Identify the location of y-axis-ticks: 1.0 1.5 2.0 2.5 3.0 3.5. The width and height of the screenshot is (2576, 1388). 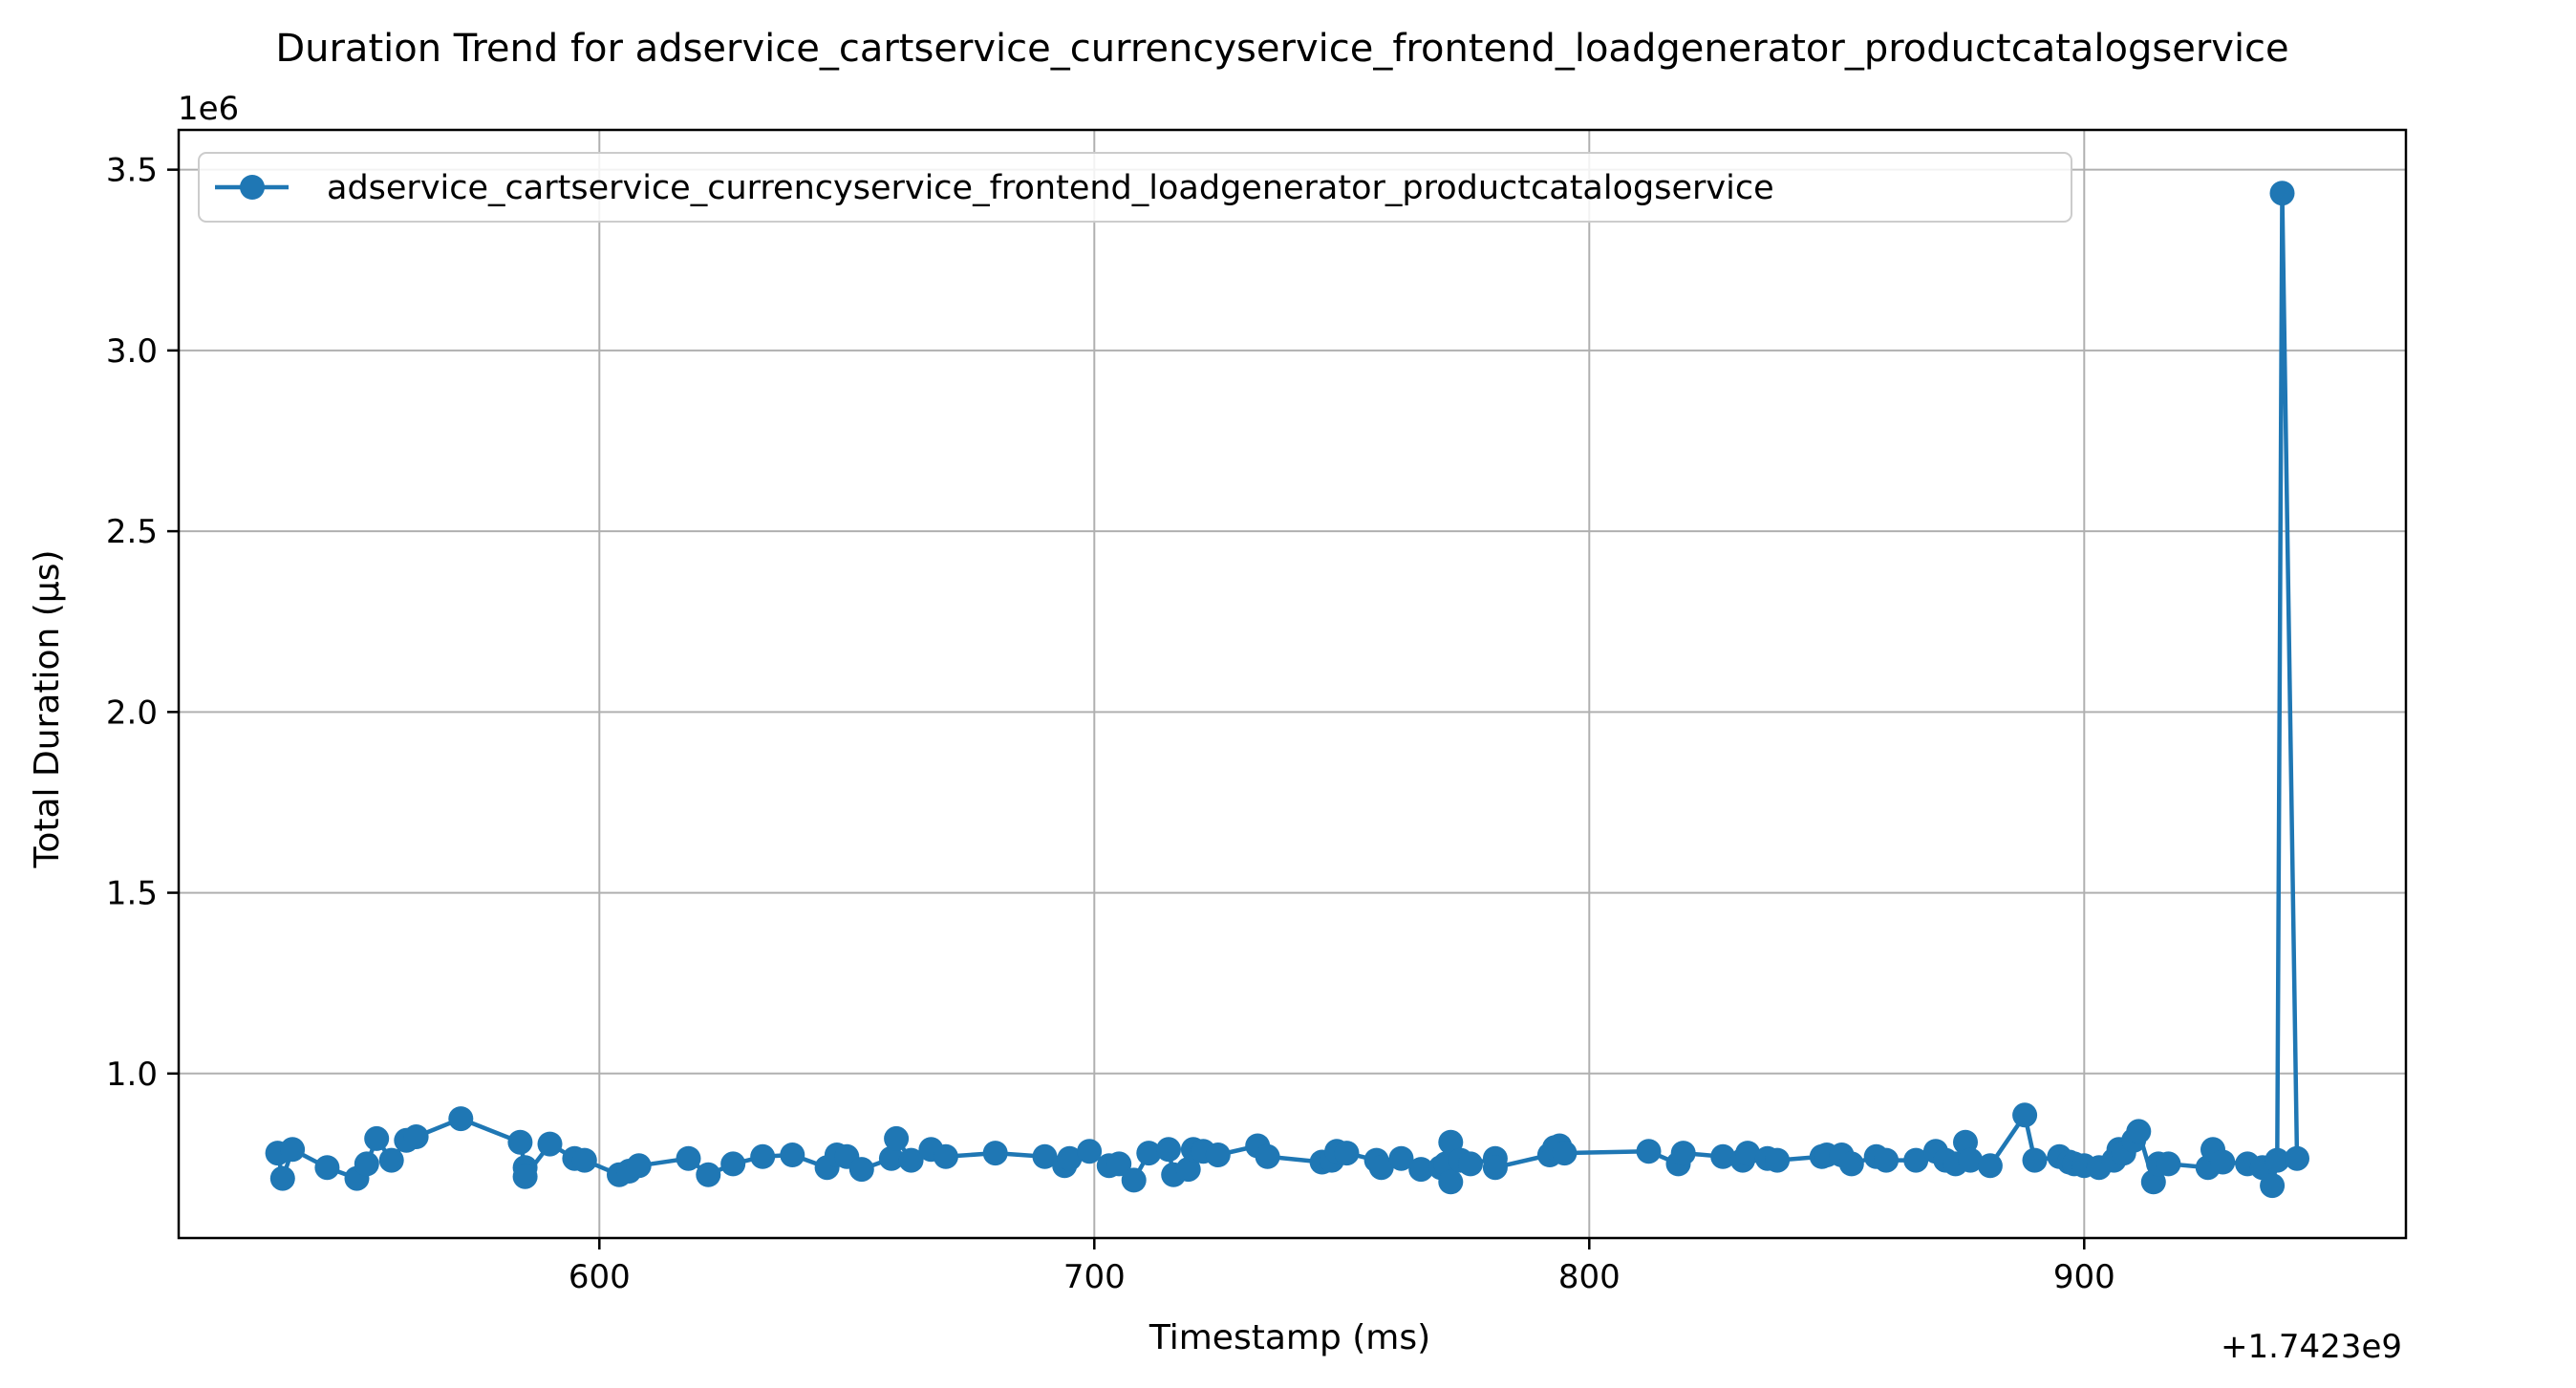
(142, 623).